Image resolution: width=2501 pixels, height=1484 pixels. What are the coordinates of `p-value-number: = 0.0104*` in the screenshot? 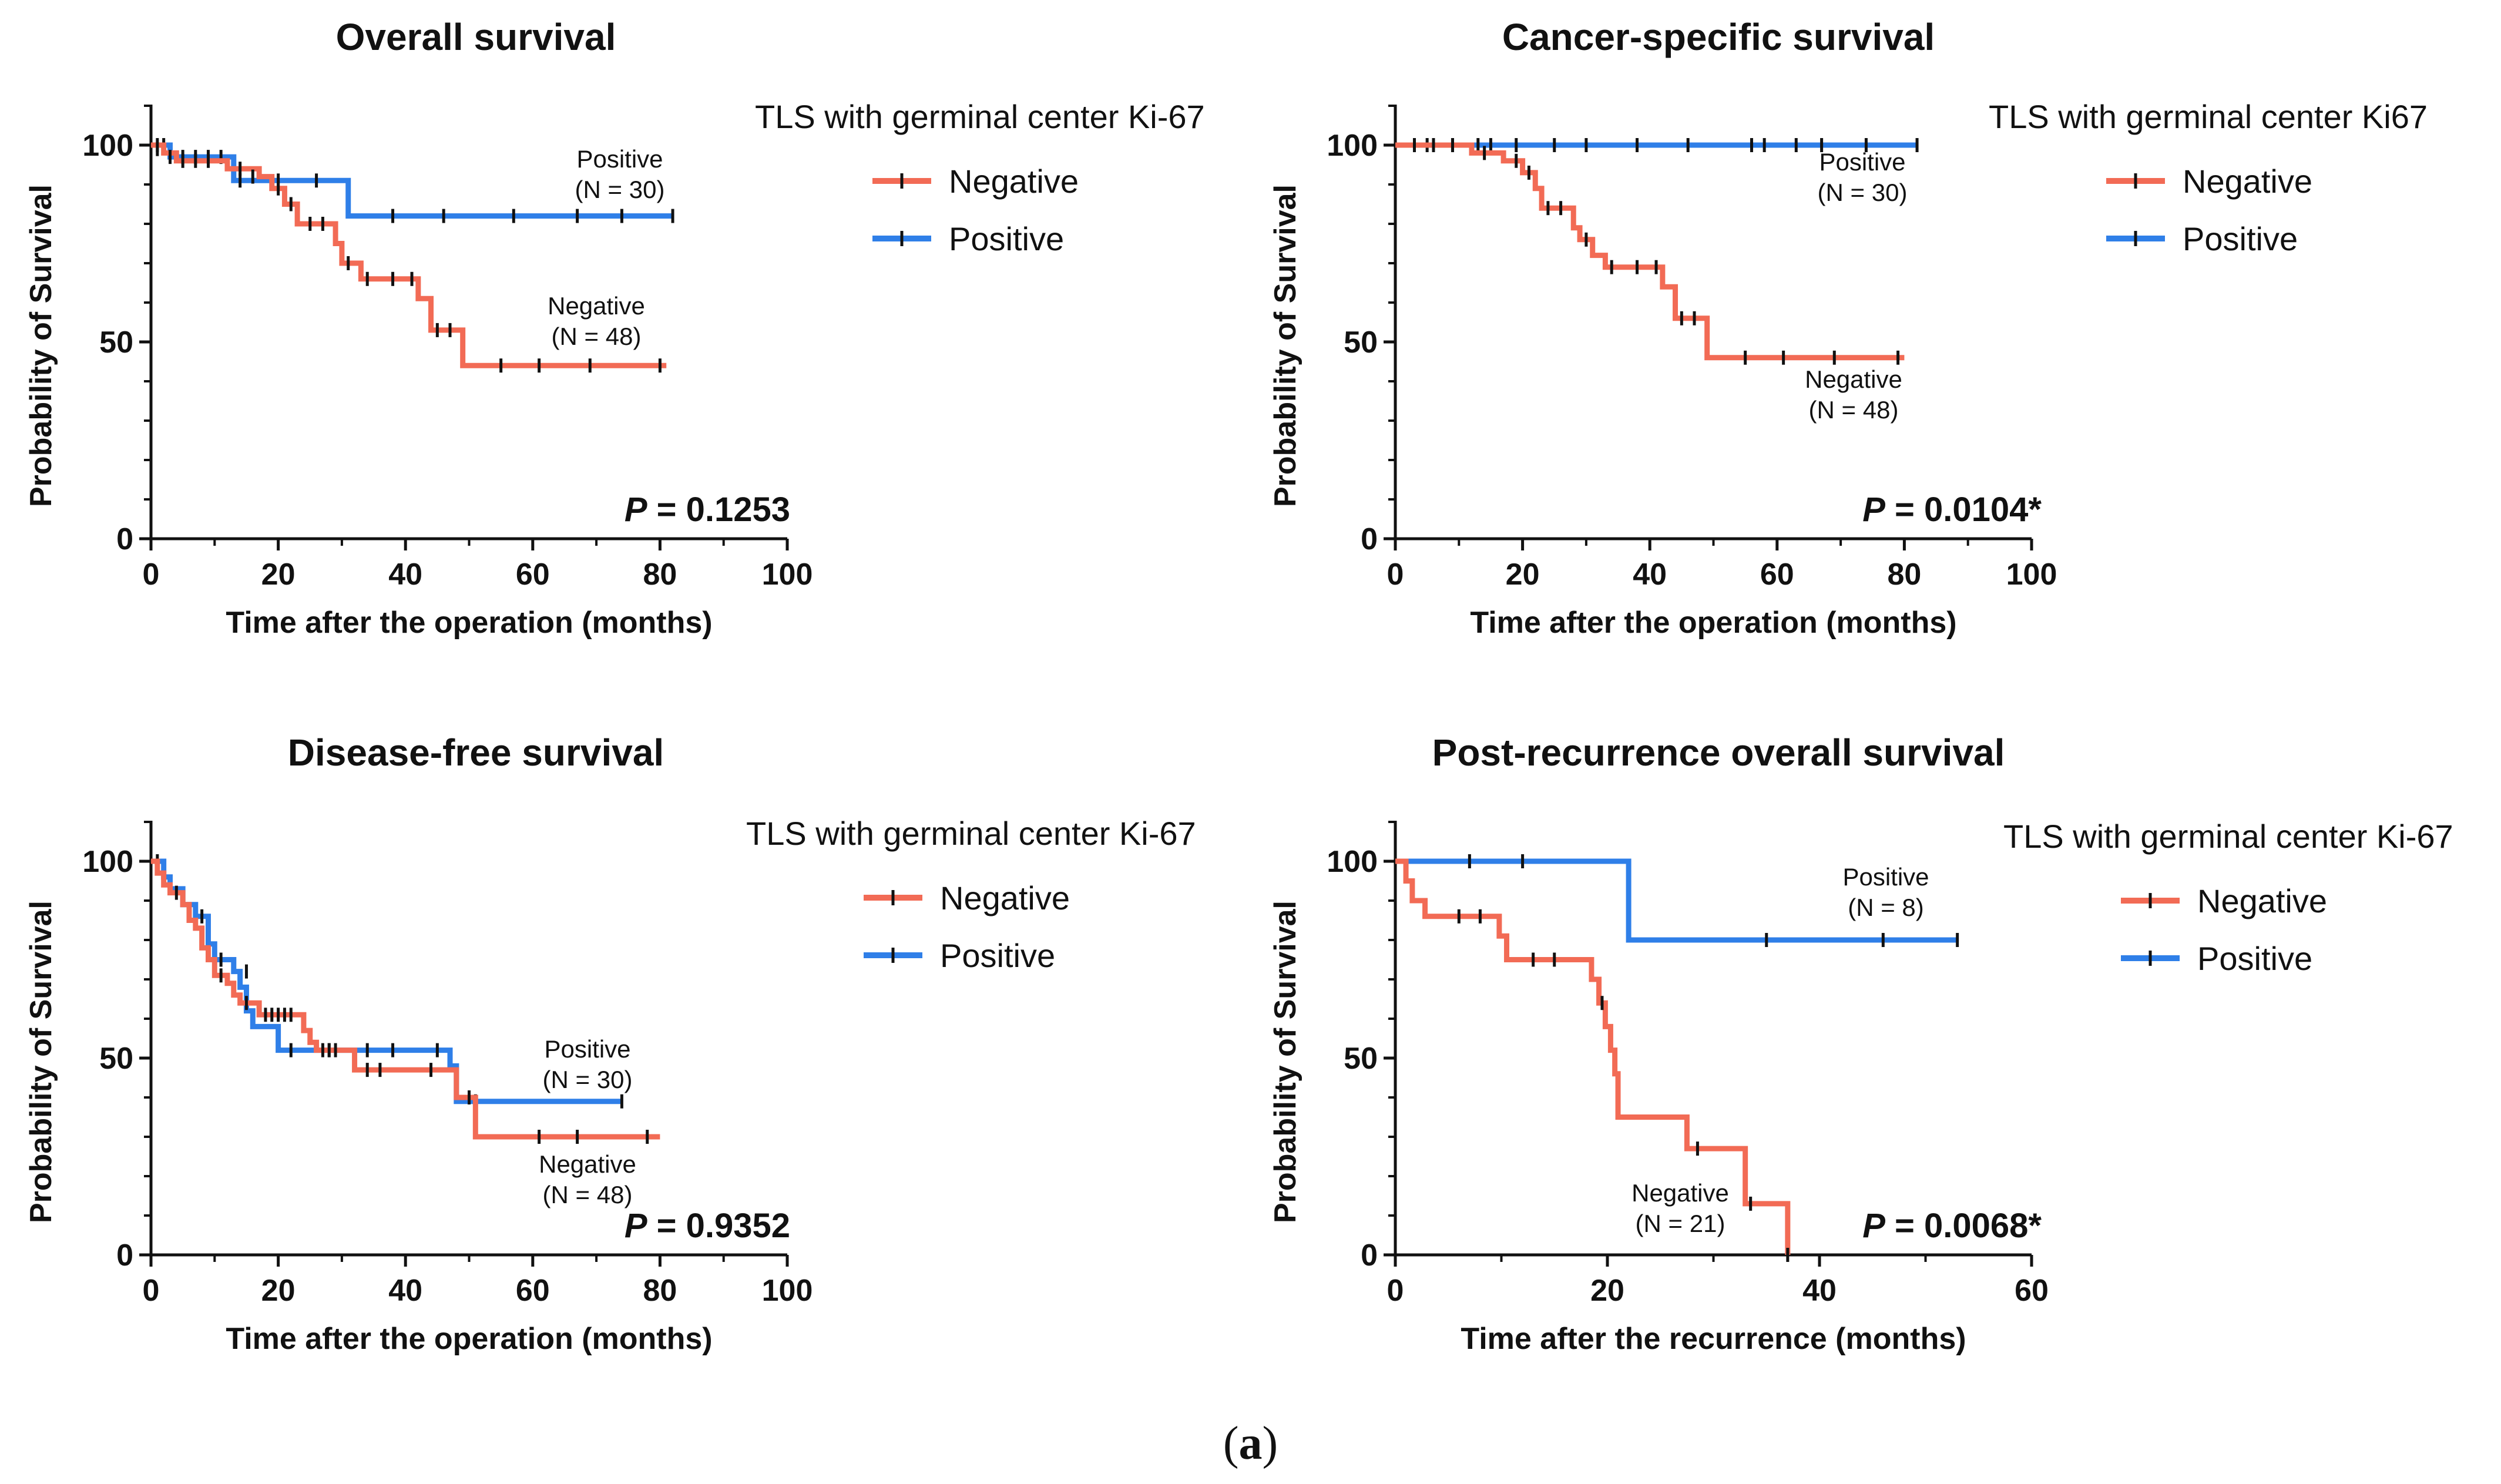 It's located at (1963, 510).